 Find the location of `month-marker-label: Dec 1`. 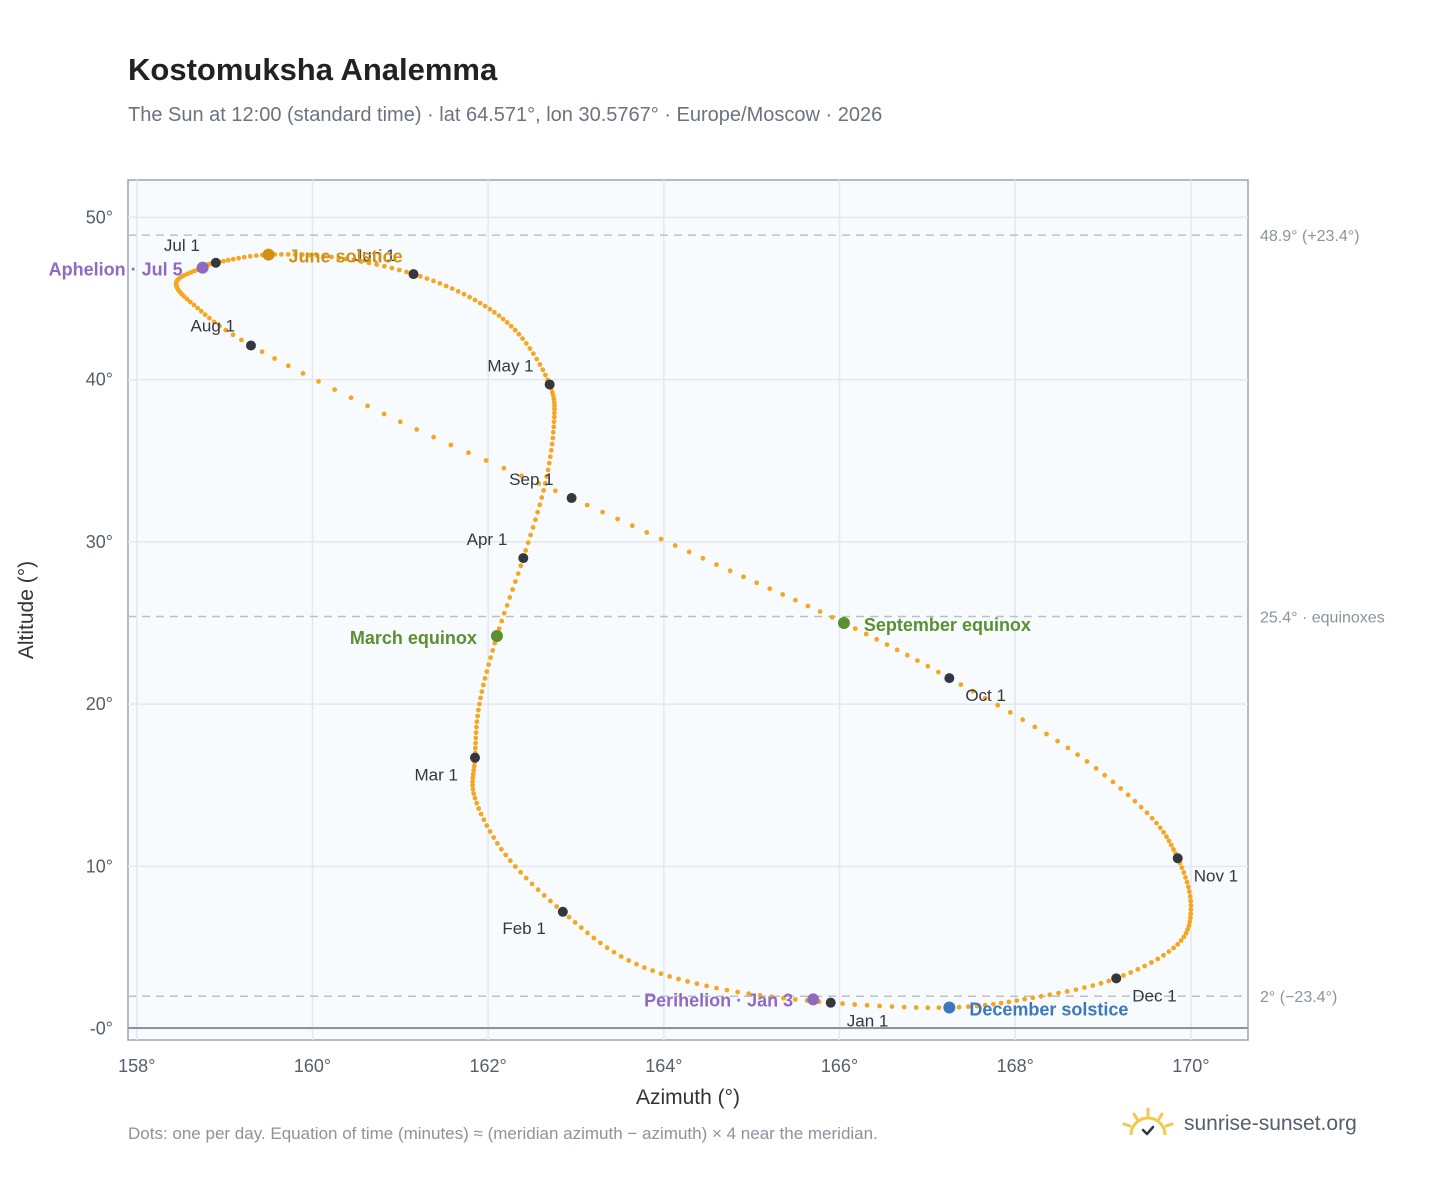

month-marker-label: Dec 1 is located at coordinates (1154, 995).